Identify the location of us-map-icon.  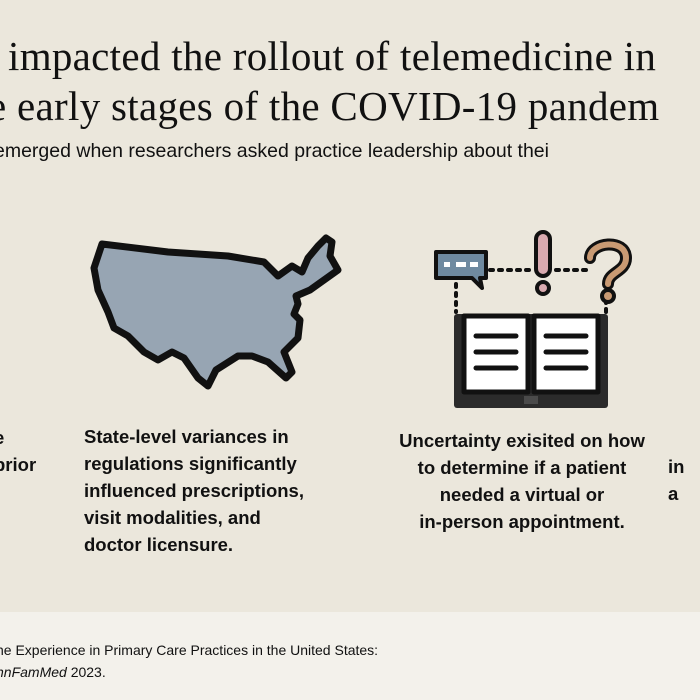
(216, 312).